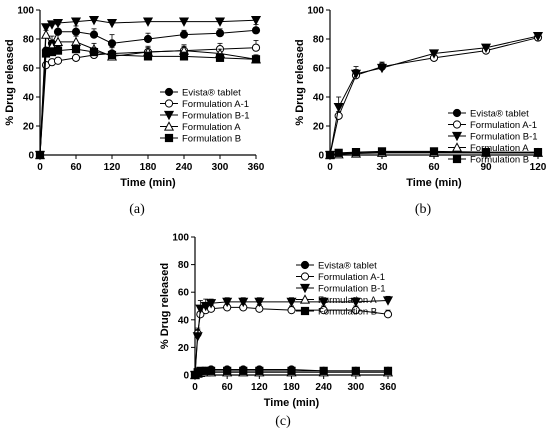 This screenshot has height=438, width=550. What do you see at coordinates (486, 167) in the screenshot?
I see `x-tick-label: 90` at bounding box center [486, 167].